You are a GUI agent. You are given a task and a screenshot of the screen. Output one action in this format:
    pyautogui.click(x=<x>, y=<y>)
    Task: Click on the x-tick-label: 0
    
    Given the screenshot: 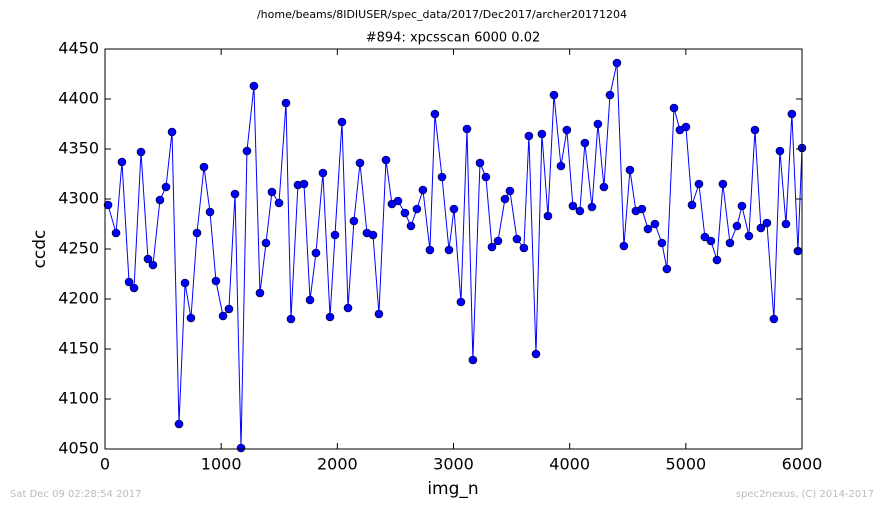 What is the action you would take?
    pyautogui.click(x=105, y=464)
    